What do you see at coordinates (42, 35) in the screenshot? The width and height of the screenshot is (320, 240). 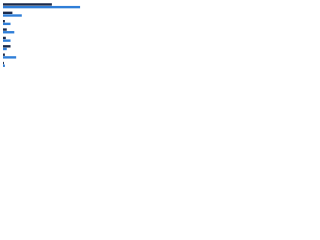 I see `chart` at bounding box center [42, 35].